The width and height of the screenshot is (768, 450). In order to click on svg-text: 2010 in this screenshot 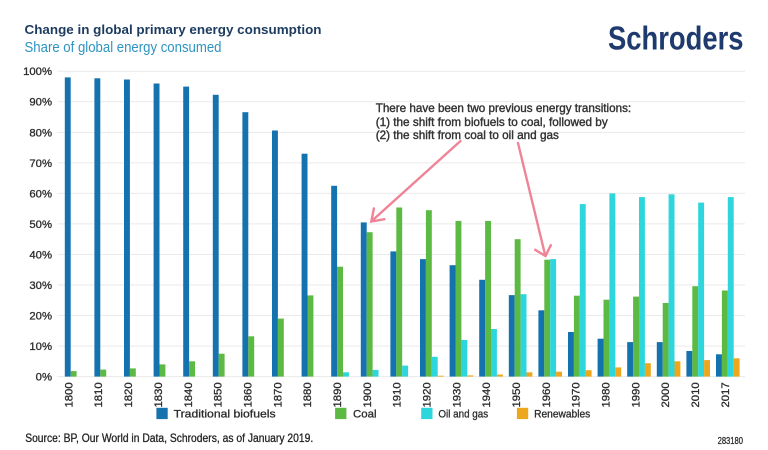, I will do `click(696, 394)`.